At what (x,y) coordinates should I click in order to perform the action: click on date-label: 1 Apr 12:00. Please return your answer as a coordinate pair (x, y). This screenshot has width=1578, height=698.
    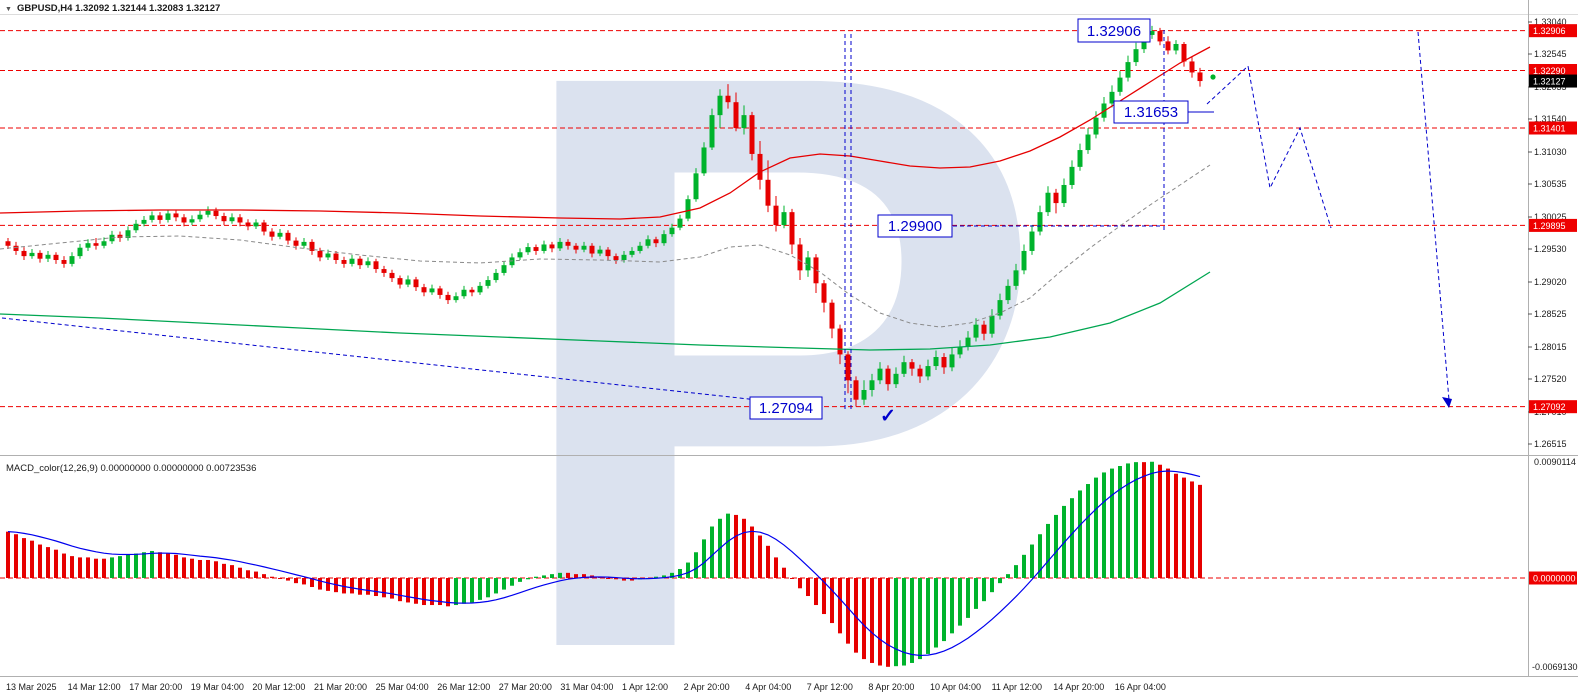
    Looking at the image, I should click on (645, 687).